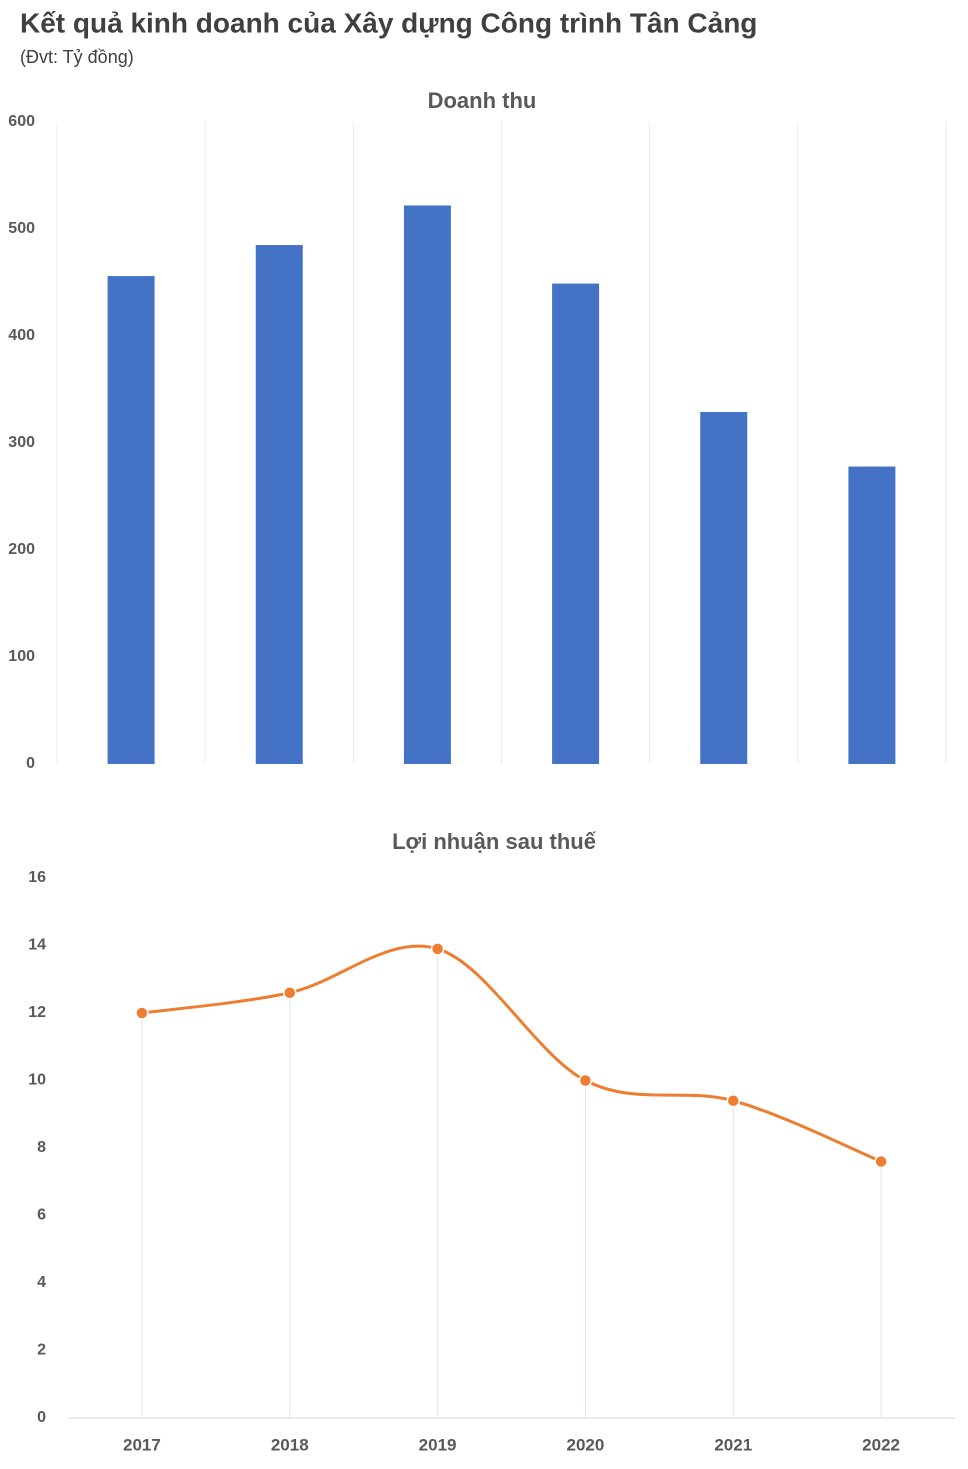 The height and width of the screenshot is (1469, 968). What do you see at coordinates (290, 1444) in the screenshot?
I see `x-tick-label: 2018` at bounding box center [290, 1444].